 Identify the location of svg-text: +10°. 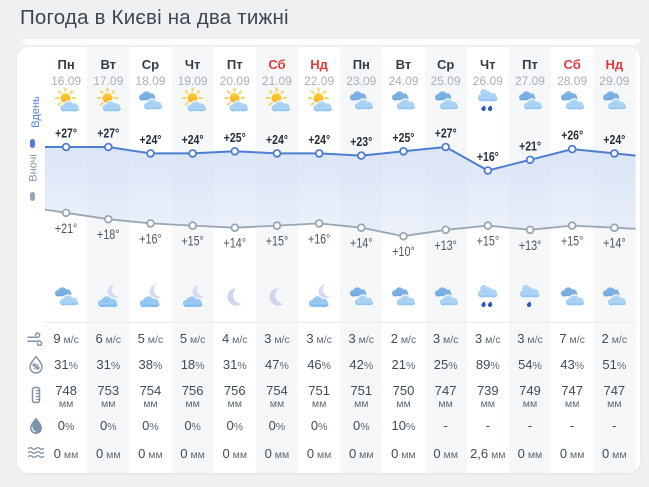
(403, 251).